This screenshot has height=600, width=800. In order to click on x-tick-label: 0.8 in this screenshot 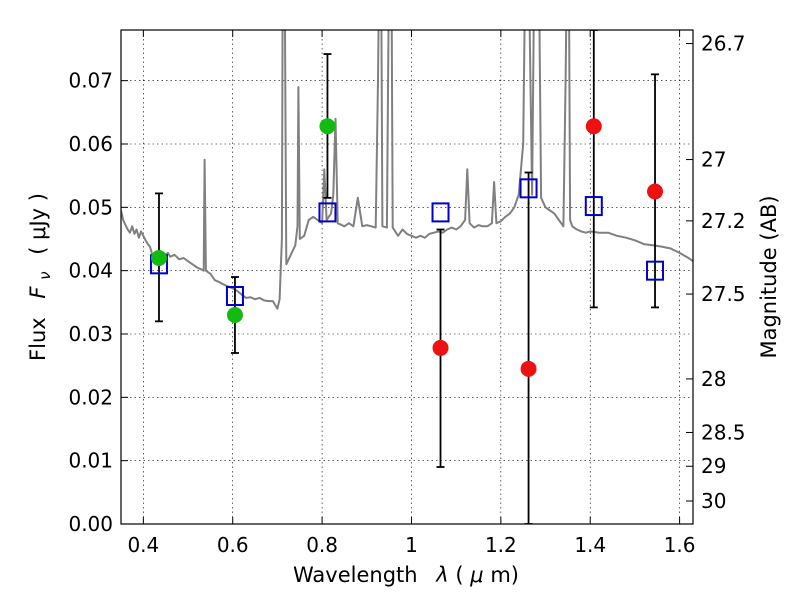, I will do `click(322, 545)`.